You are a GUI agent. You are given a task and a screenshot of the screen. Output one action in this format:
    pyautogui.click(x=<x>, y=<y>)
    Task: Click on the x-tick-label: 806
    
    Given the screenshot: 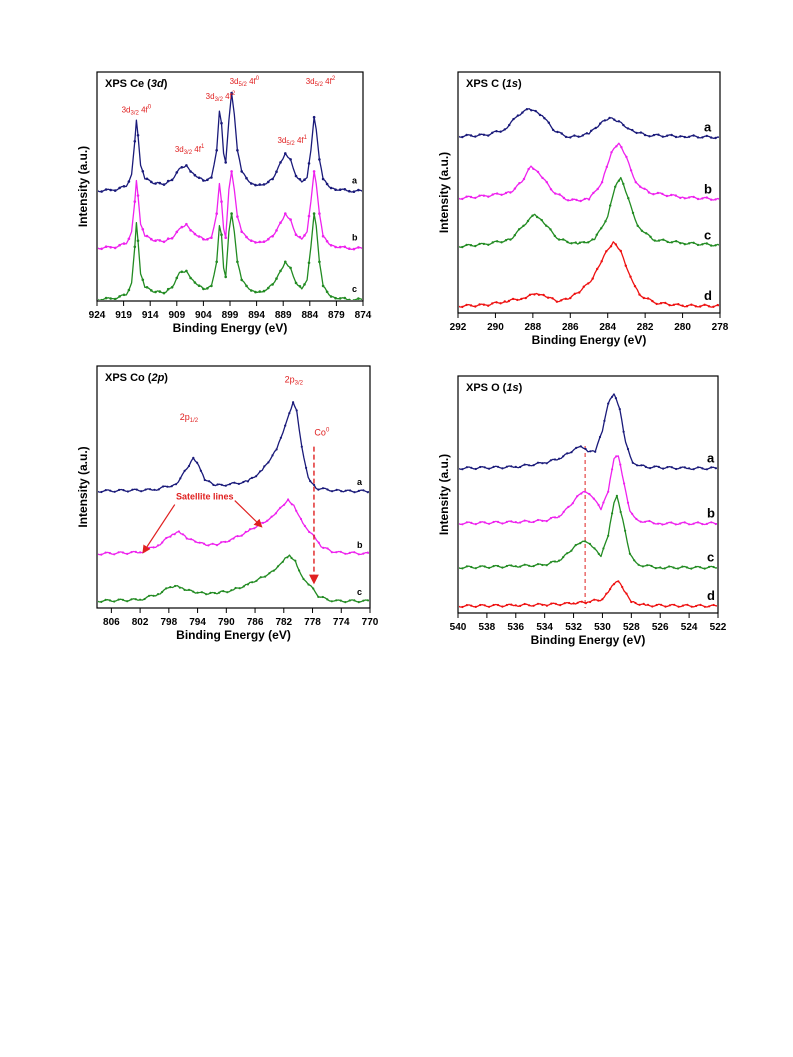 What is the action you would take?
    pyautogui.click(x=111, y=622)
    